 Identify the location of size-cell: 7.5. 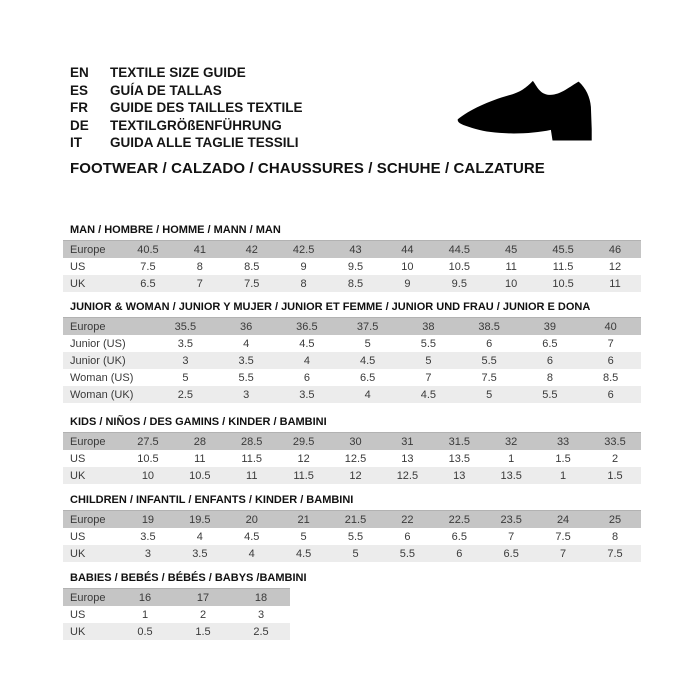
(563, 536).